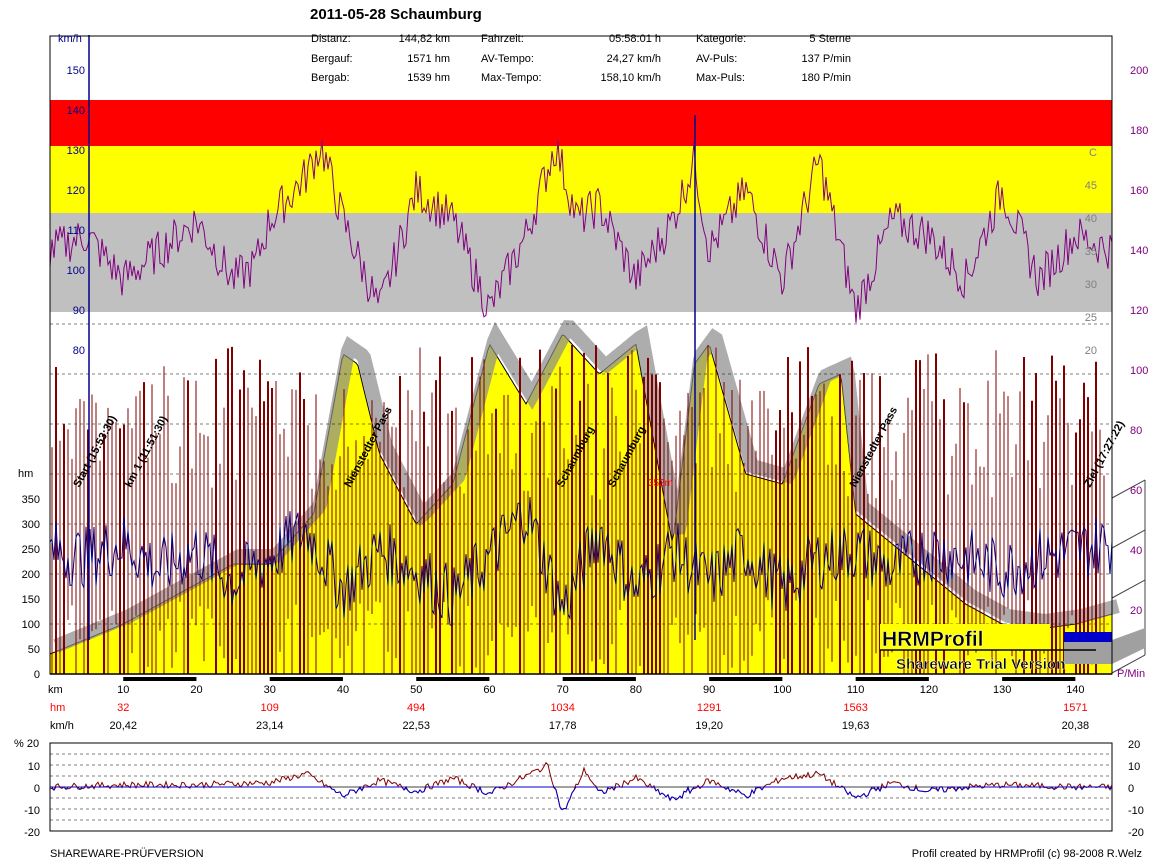 The image size is (1162, 859). I want to click on kmh-value: 19,63, so click(856, 726).